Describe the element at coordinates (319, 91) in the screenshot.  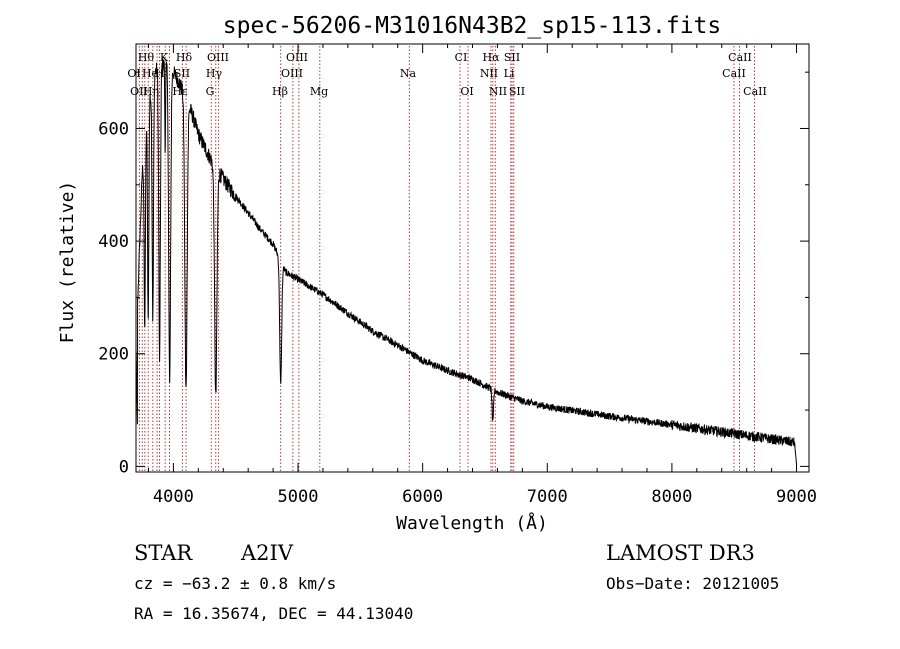
I see `line-label-mg: Mg` at that location.